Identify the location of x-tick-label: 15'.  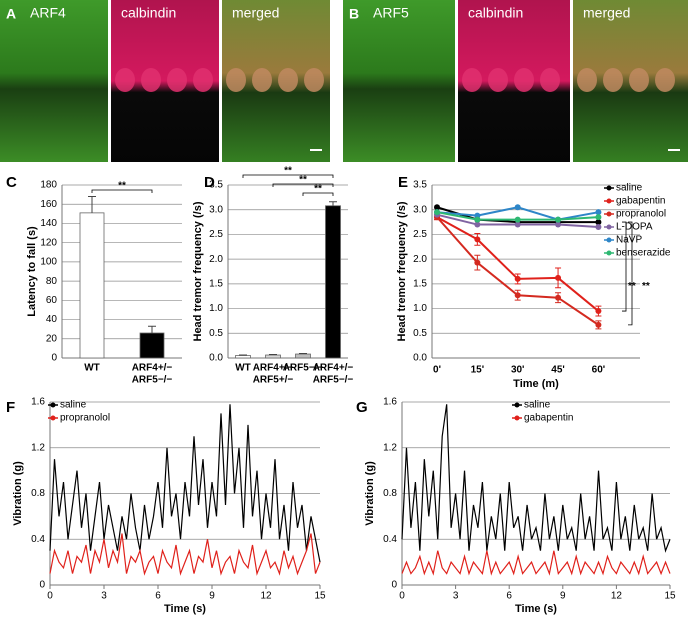
(478, 370).